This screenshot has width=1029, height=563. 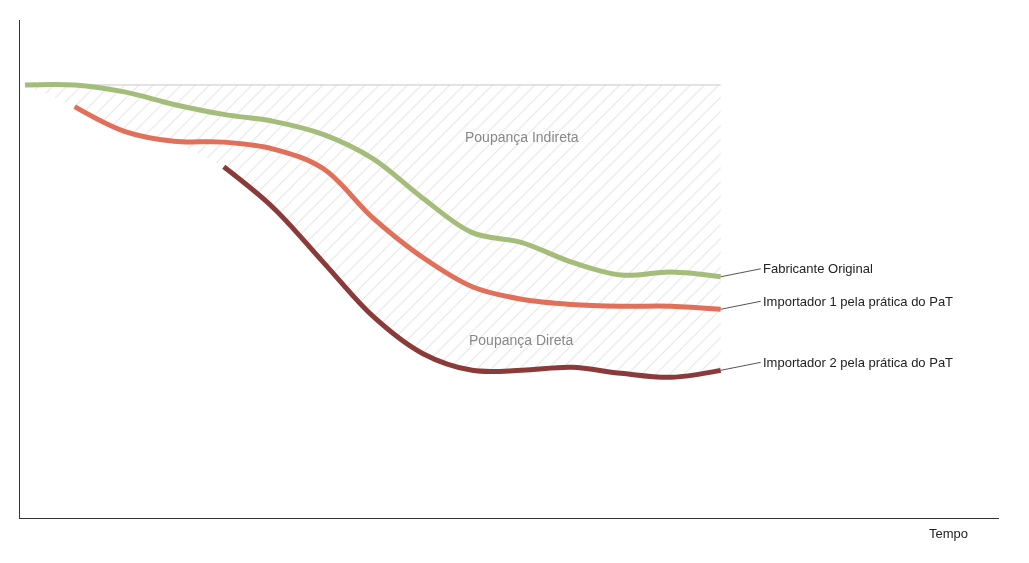 What do you see at coordinates (521, 340) in the screenshot?
I see `annotation: Poupança Direta` at bounding box center [521, 340].